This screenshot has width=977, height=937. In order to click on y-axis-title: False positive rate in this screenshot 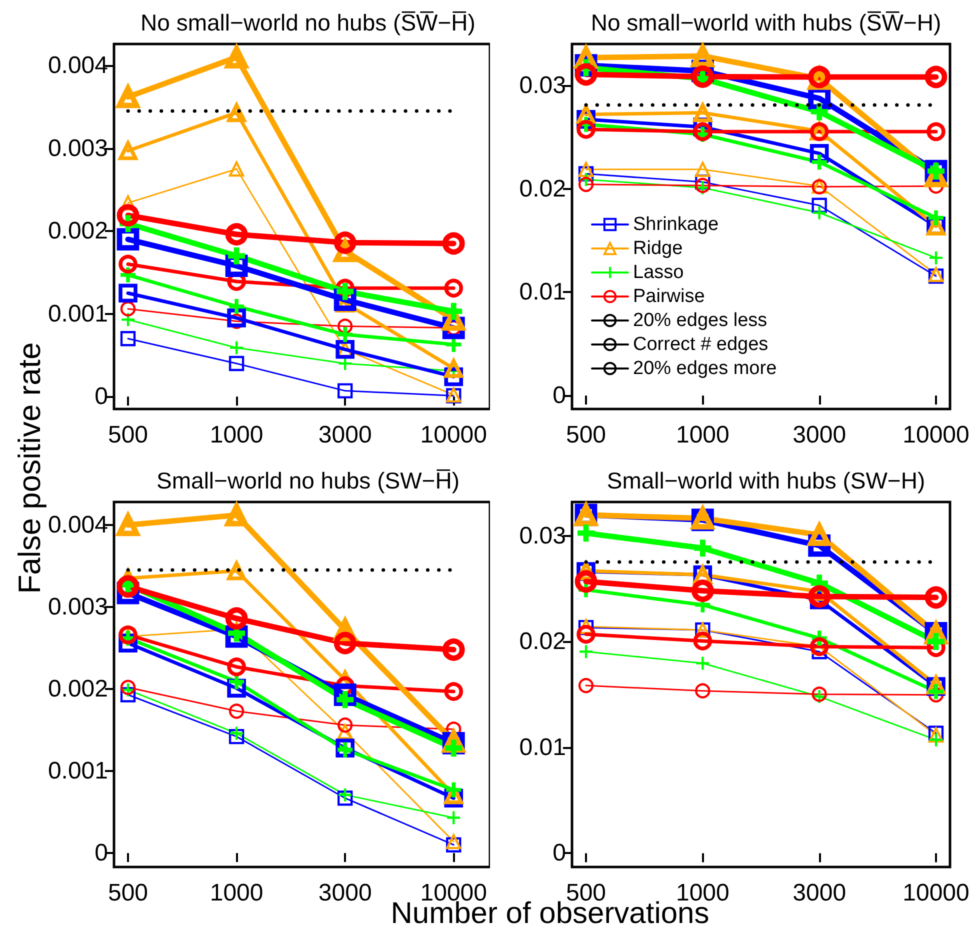, I will do `click(30, 468)`.